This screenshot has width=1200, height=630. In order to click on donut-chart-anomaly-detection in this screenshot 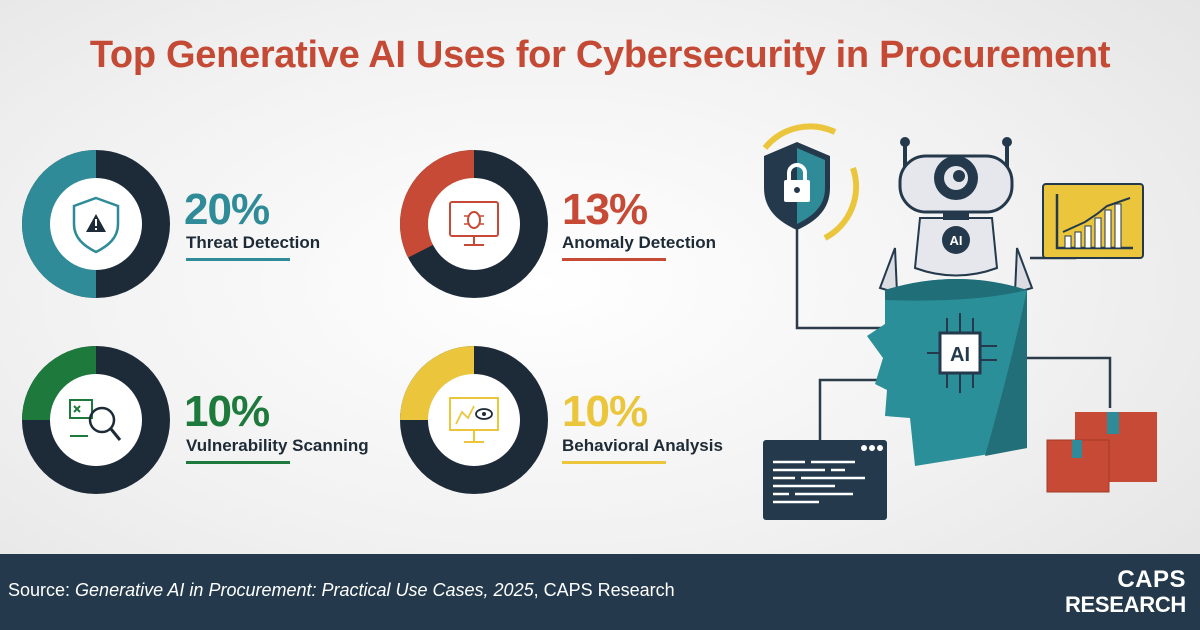, I will do `click(474, 224)`.